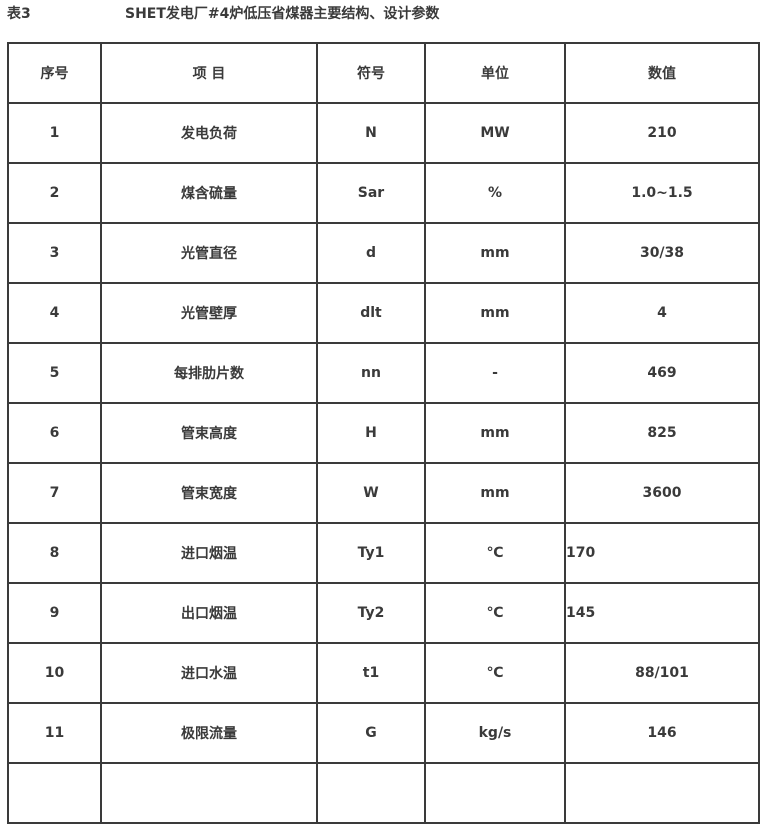  Describe the element at coordinates (209, 253) in the screenshot. I see `item-cell: 光管直径` at that location.